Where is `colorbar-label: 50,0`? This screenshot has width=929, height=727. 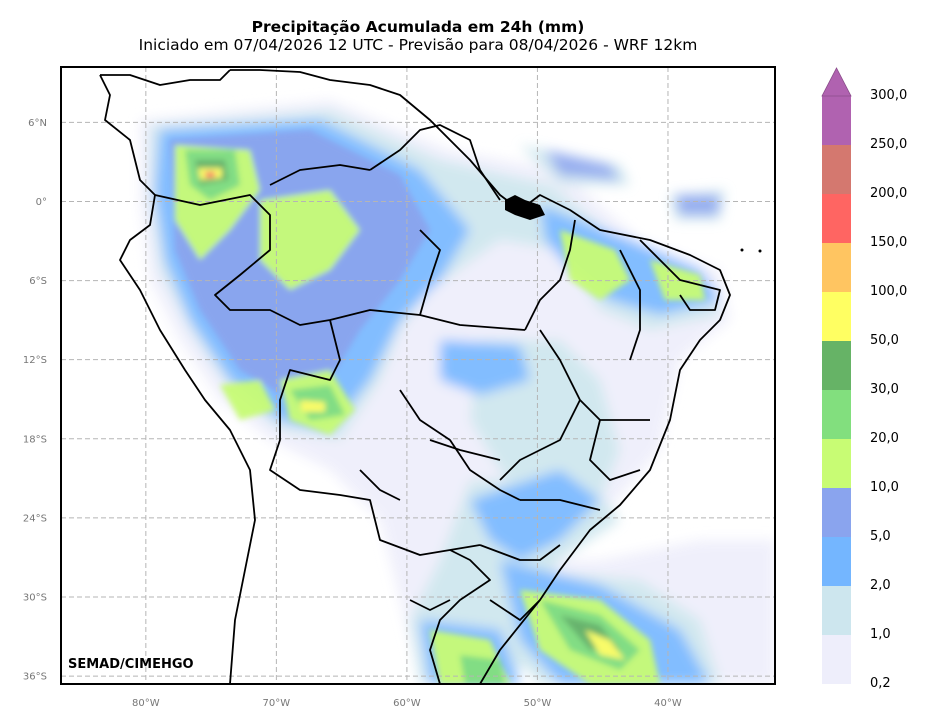
colorbar-label: 50,0 is located at coordinates (884, 340).